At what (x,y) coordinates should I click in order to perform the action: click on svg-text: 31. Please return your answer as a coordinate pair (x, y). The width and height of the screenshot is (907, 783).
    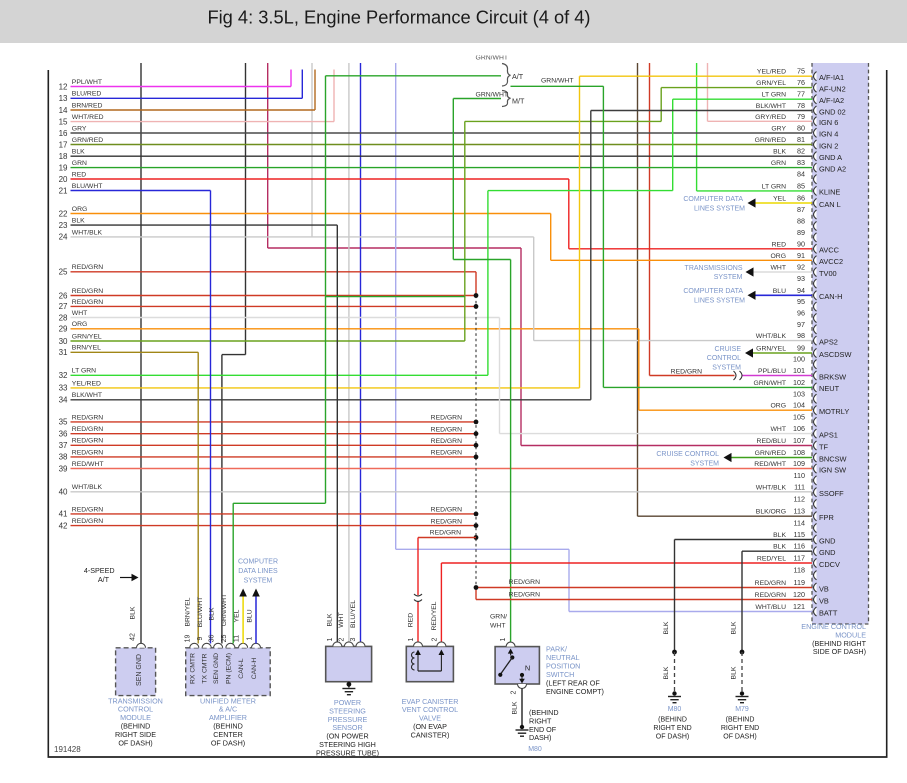
    Looking at the image, I should click on (63, 352).